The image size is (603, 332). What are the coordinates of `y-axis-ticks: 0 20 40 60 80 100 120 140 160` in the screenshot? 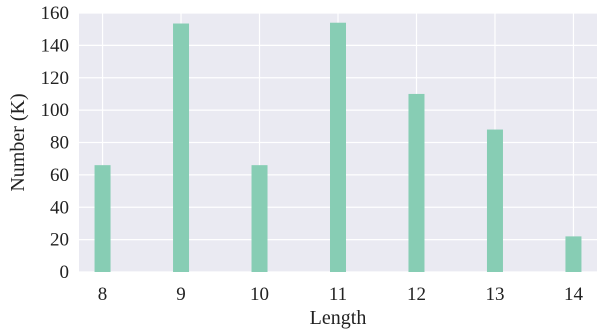 It's located at (55, 143).